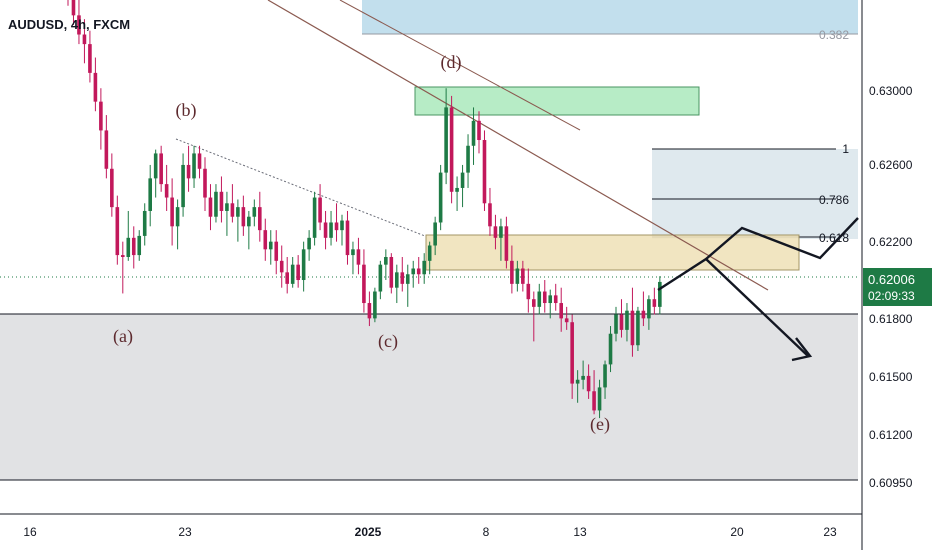 This screenshot has width=932, height=555. I want to click on price-tag-countdown: 02:09:33, so click(891, 296).